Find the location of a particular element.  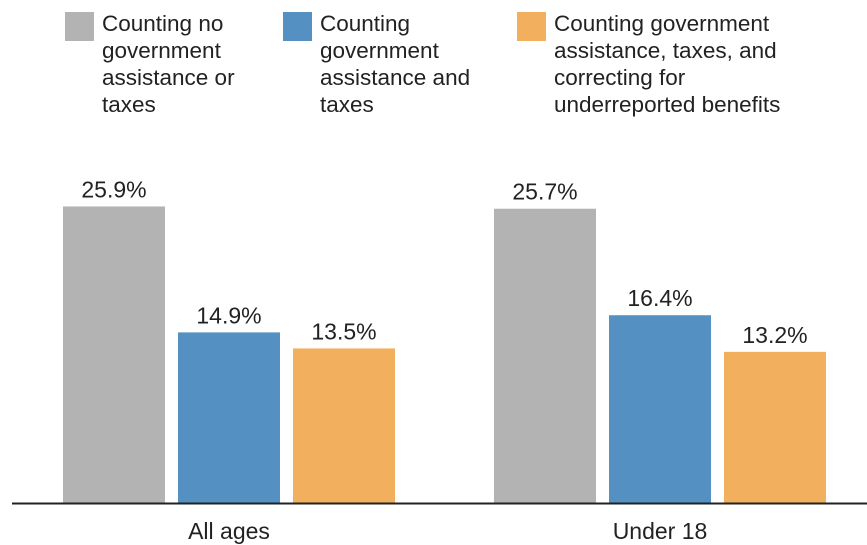

data-label: 25.7% is located at coordinates (544, 192).